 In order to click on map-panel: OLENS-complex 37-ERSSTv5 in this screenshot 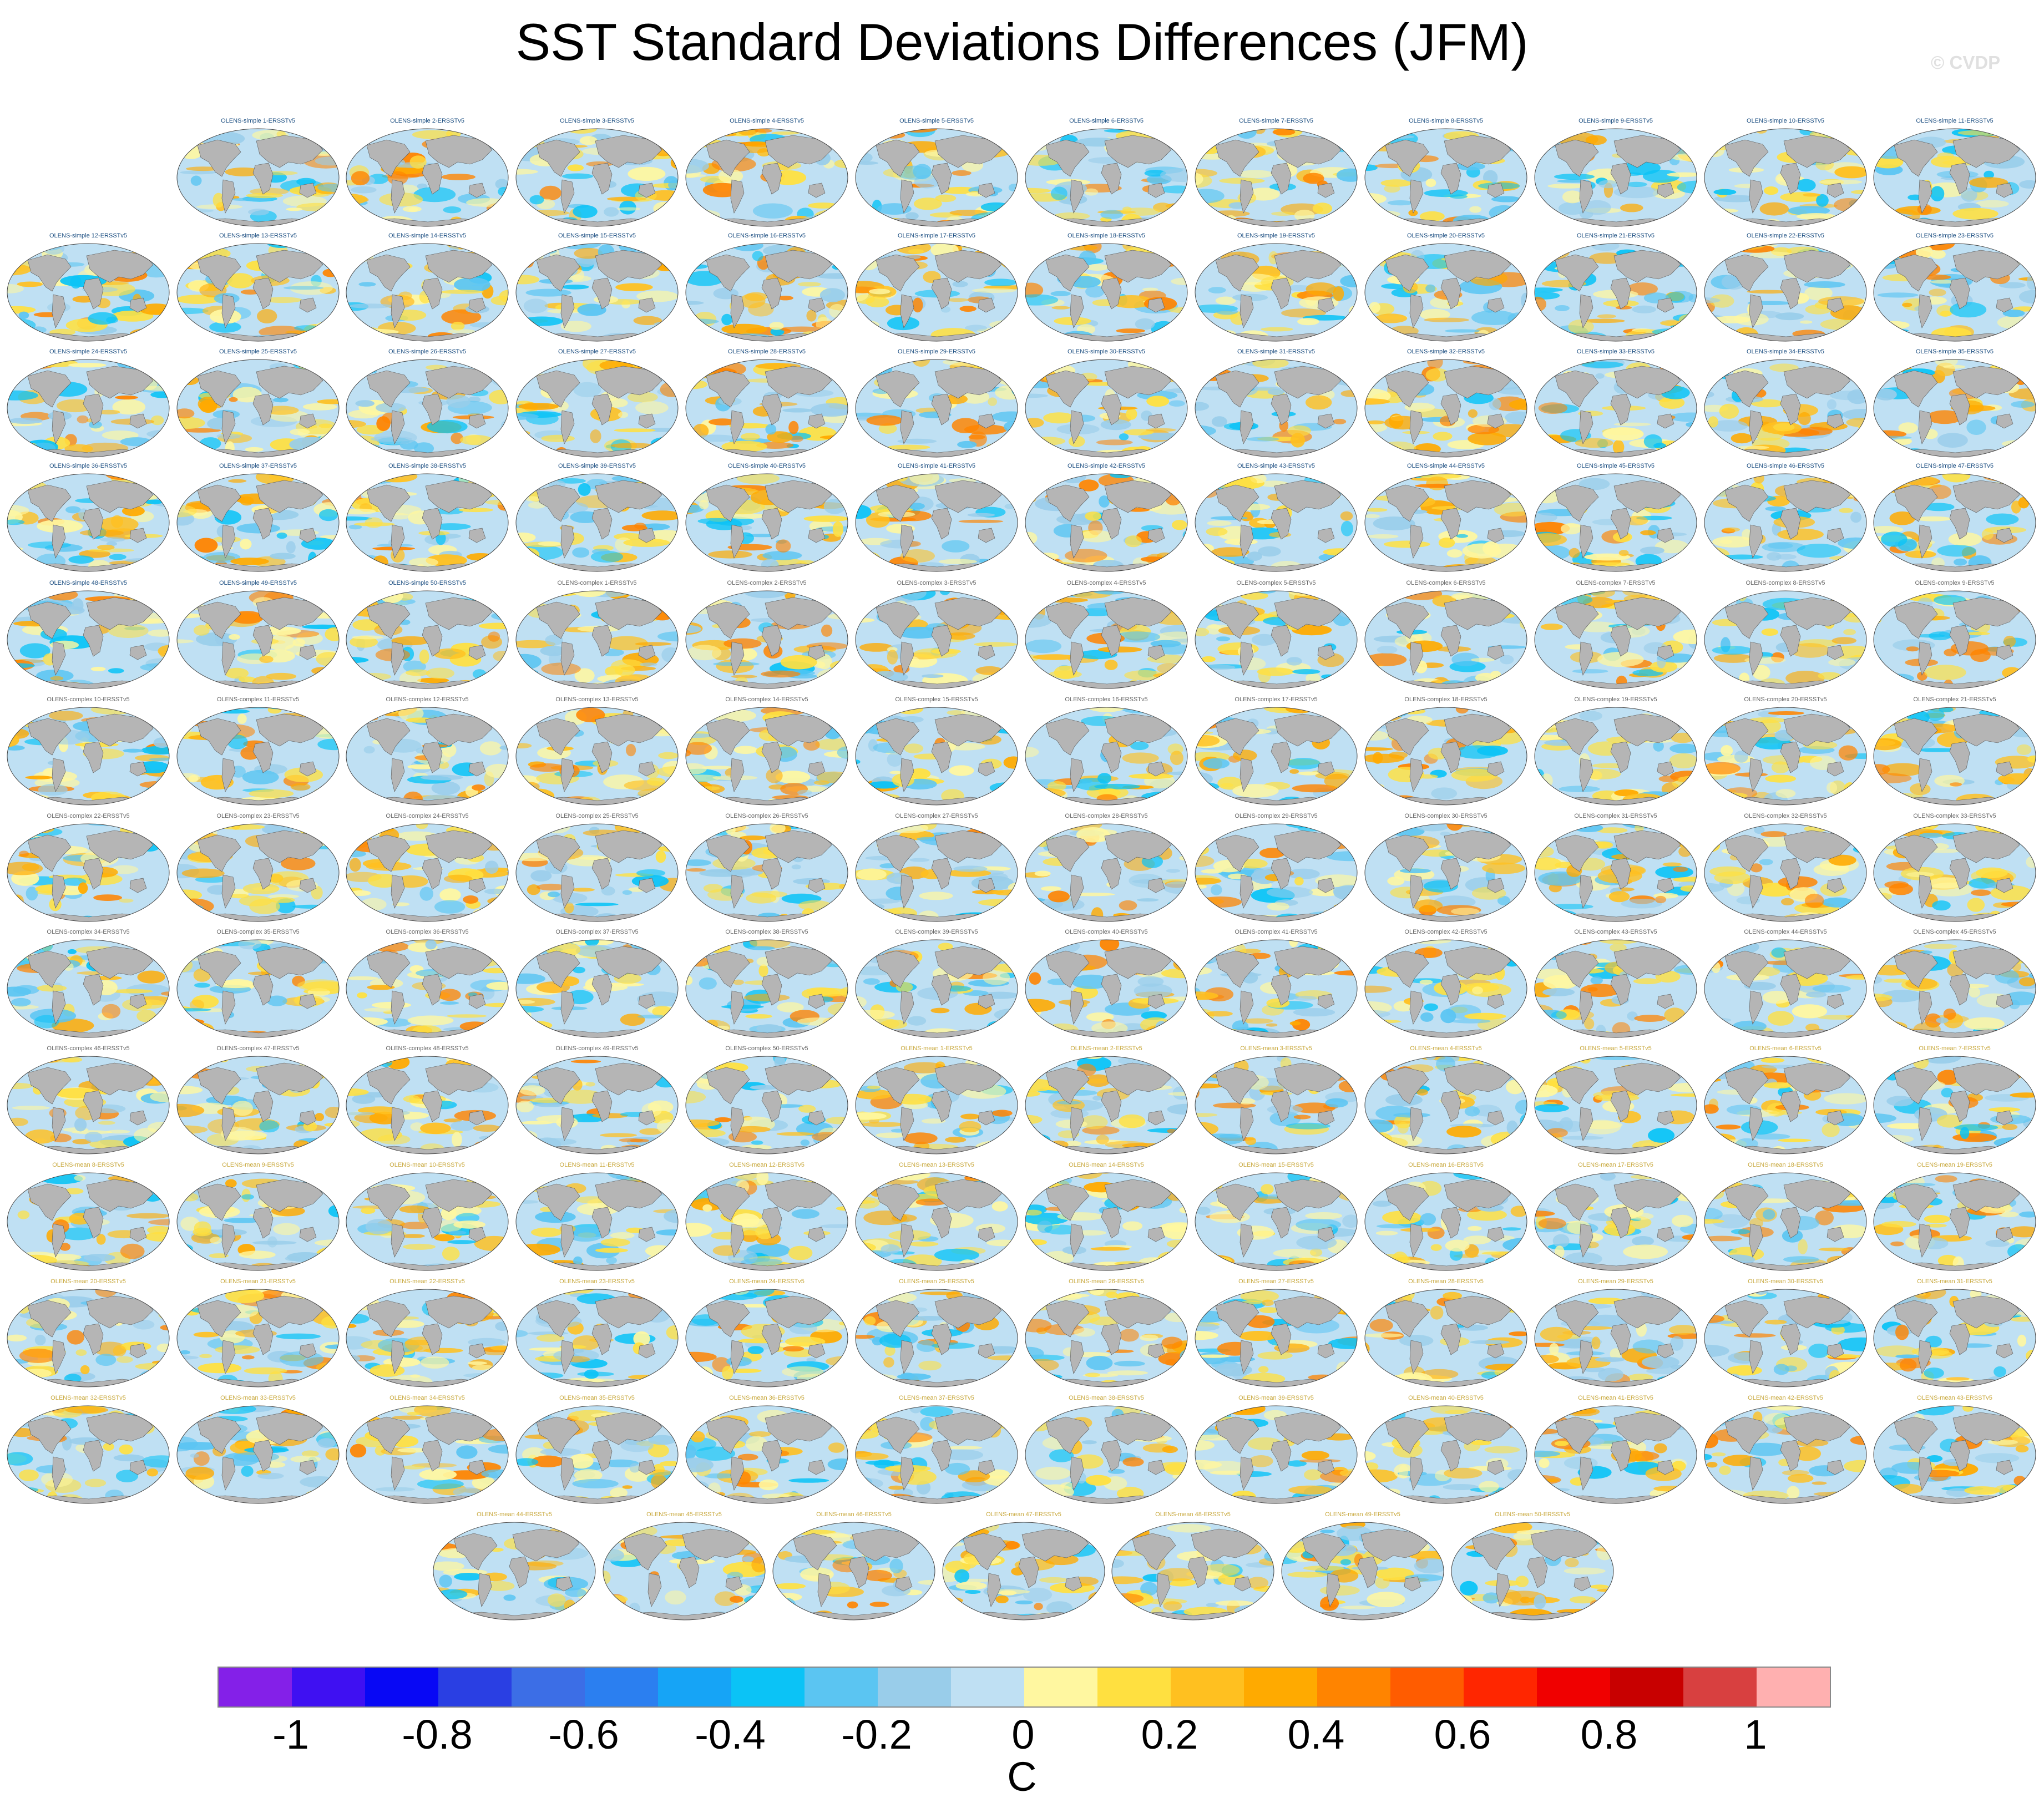, I will do `click(597, 982)`.